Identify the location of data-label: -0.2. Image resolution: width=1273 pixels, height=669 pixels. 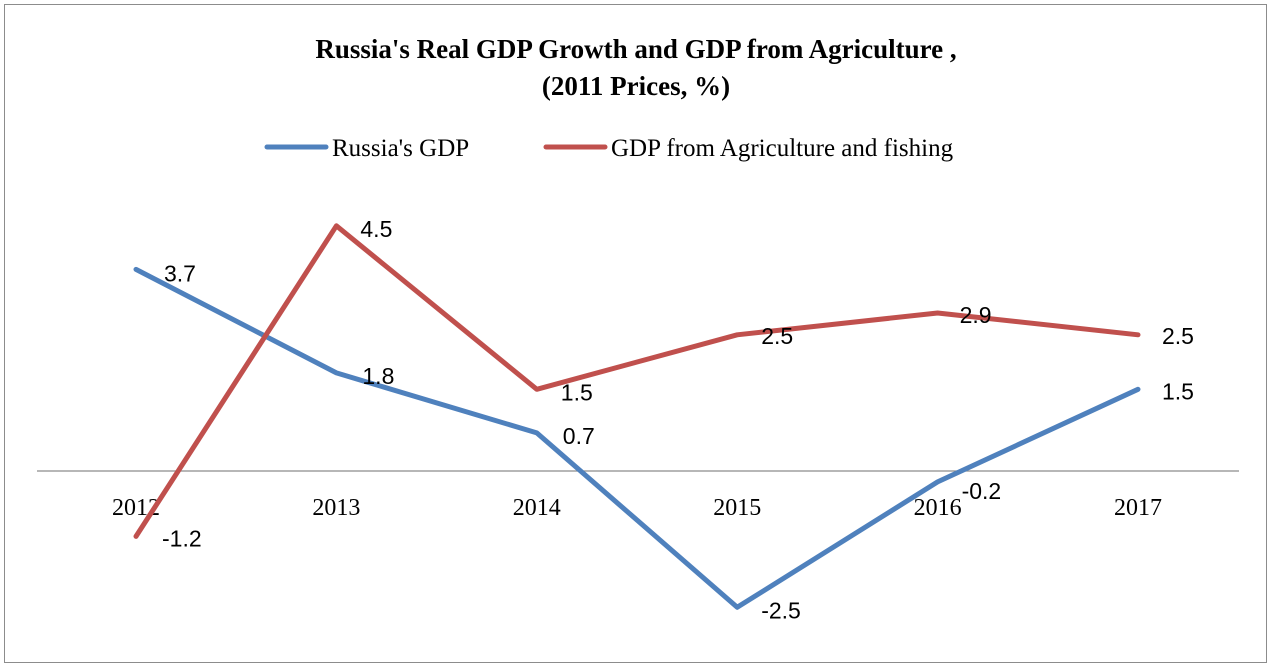
(982, 491).